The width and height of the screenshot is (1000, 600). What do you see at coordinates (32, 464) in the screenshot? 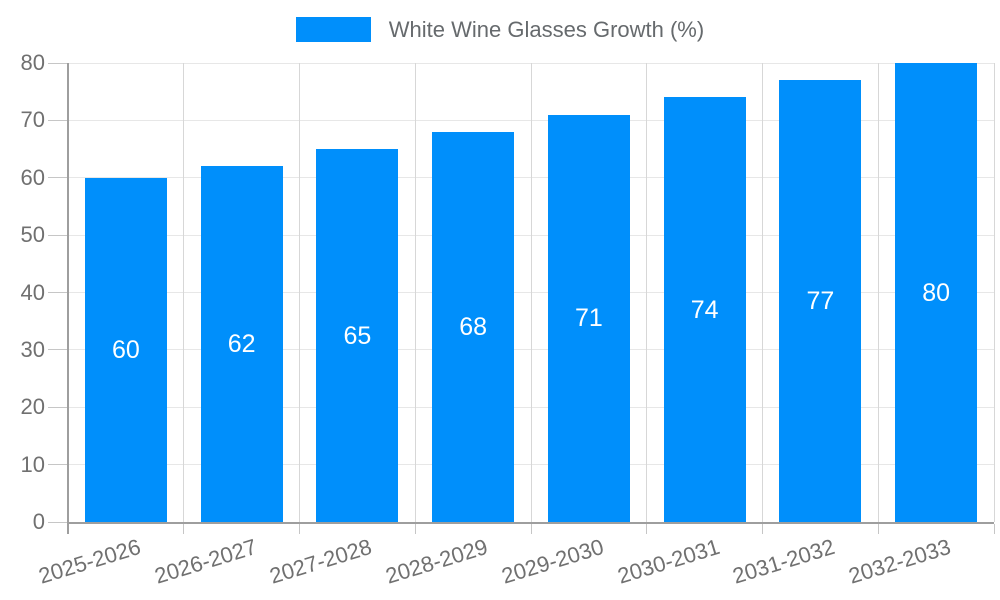
I see `y-tick-label: 10` at bounding box center [32, 464].